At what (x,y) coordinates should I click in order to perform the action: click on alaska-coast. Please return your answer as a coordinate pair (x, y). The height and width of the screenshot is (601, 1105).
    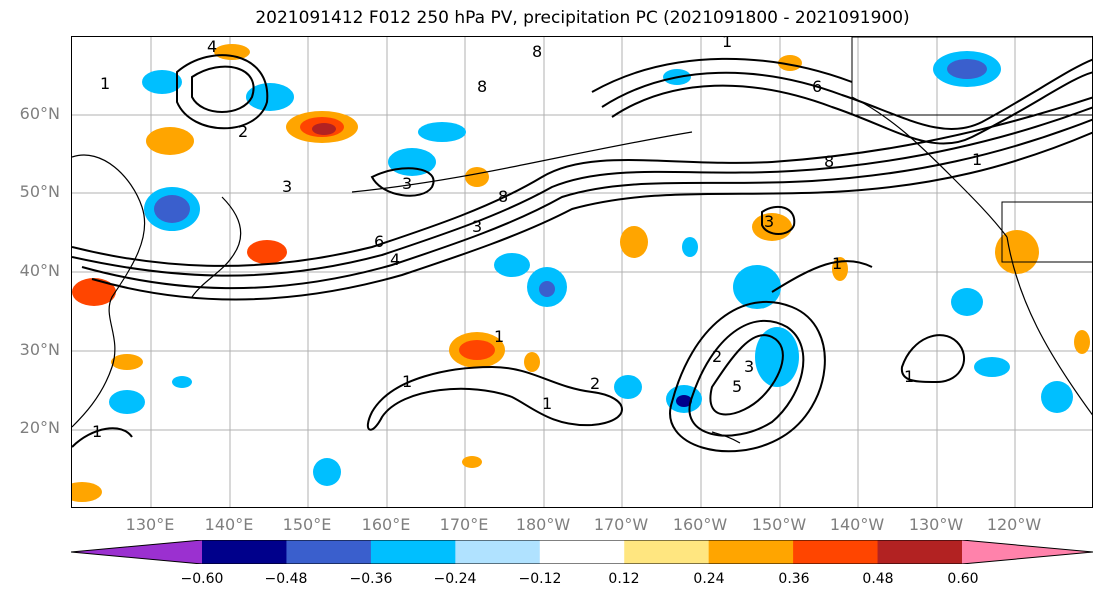
    Looking at the image, I should click on (929, 167).